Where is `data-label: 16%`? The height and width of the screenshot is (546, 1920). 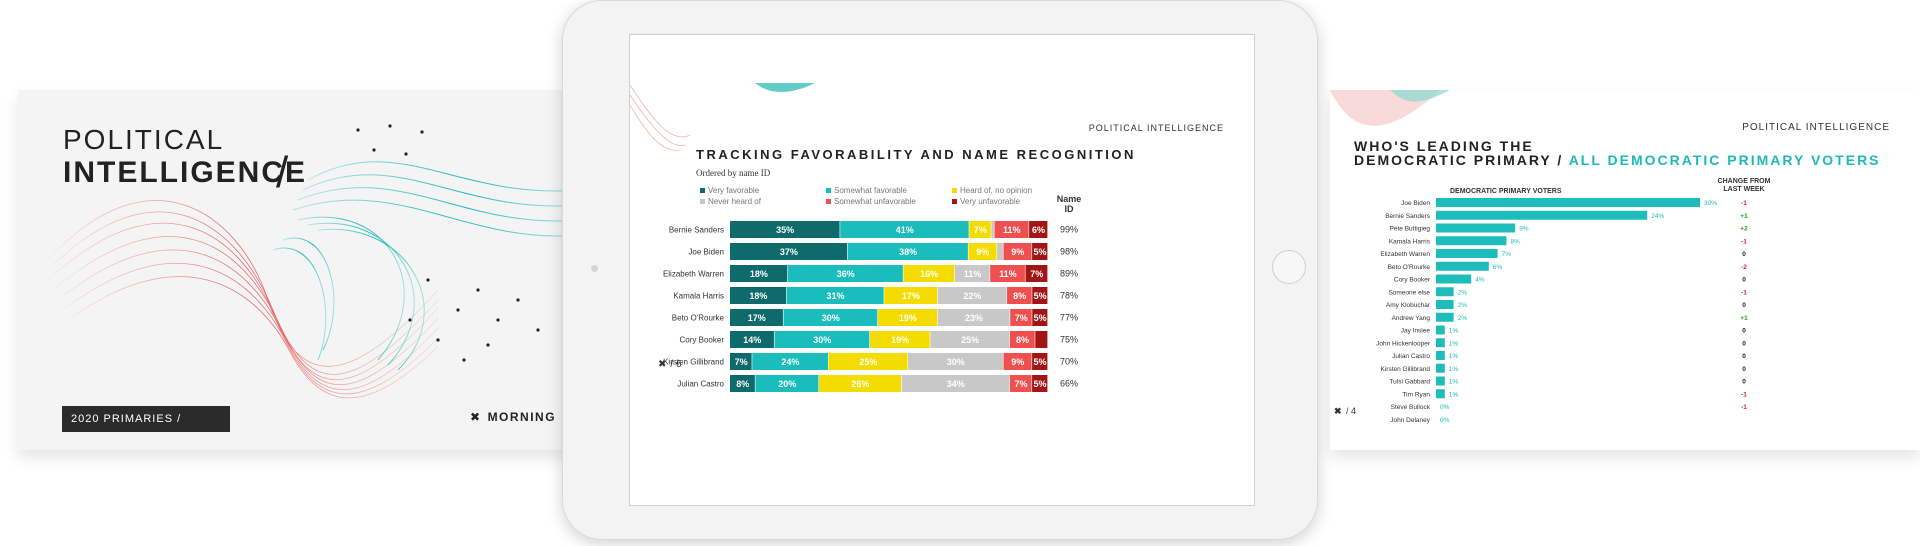 data-label: 16% is located at coordinates (929, 274).